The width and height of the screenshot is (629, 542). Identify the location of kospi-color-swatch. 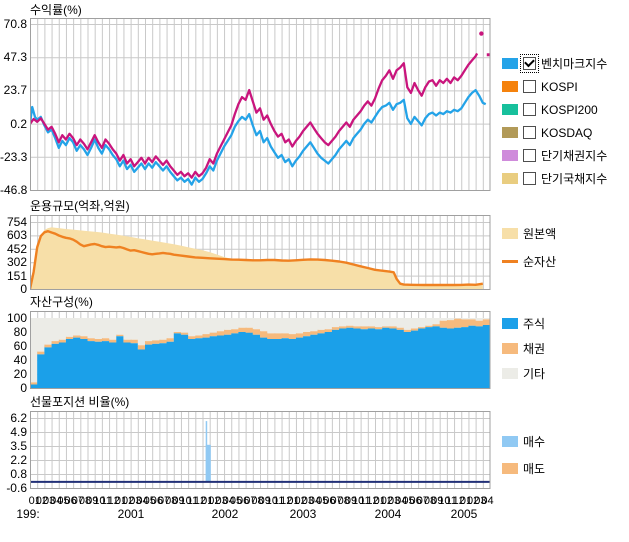
(510, 86).